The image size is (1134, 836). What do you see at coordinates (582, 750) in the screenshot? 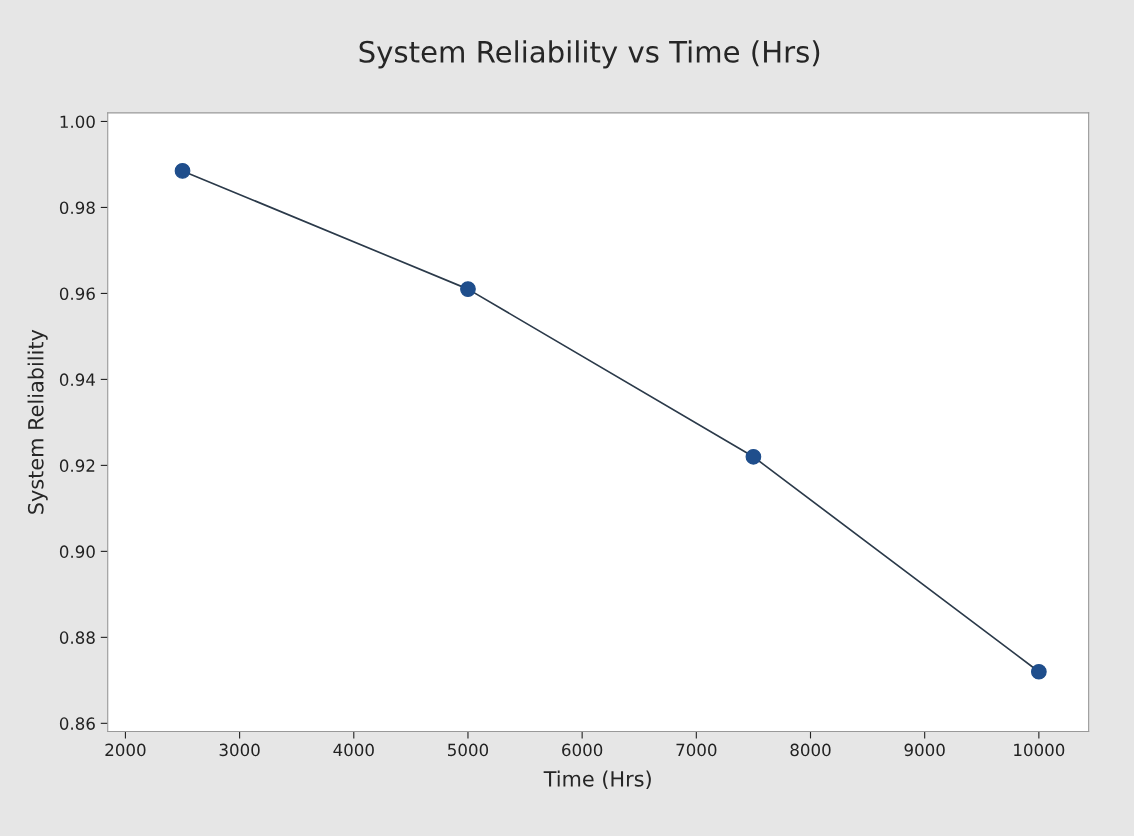
I see `x-tick-label: 6000` at bounding box center [582, 750].